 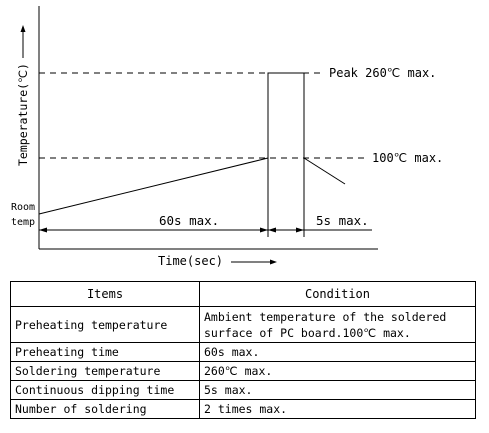 What do you see at coordinates (23, 222) in the screenshot?
I see `room-temp-label-line2: temp` at bounding box center [23, 222].